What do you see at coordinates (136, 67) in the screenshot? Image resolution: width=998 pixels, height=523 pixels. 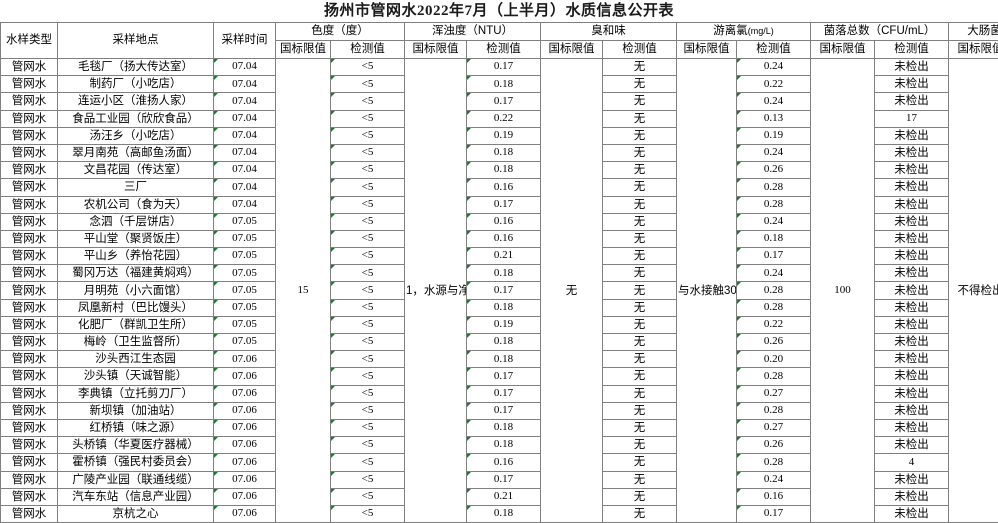 I see `cell-location: 毛毯厂（扬大传达室）` at bounding box center [136, 67].